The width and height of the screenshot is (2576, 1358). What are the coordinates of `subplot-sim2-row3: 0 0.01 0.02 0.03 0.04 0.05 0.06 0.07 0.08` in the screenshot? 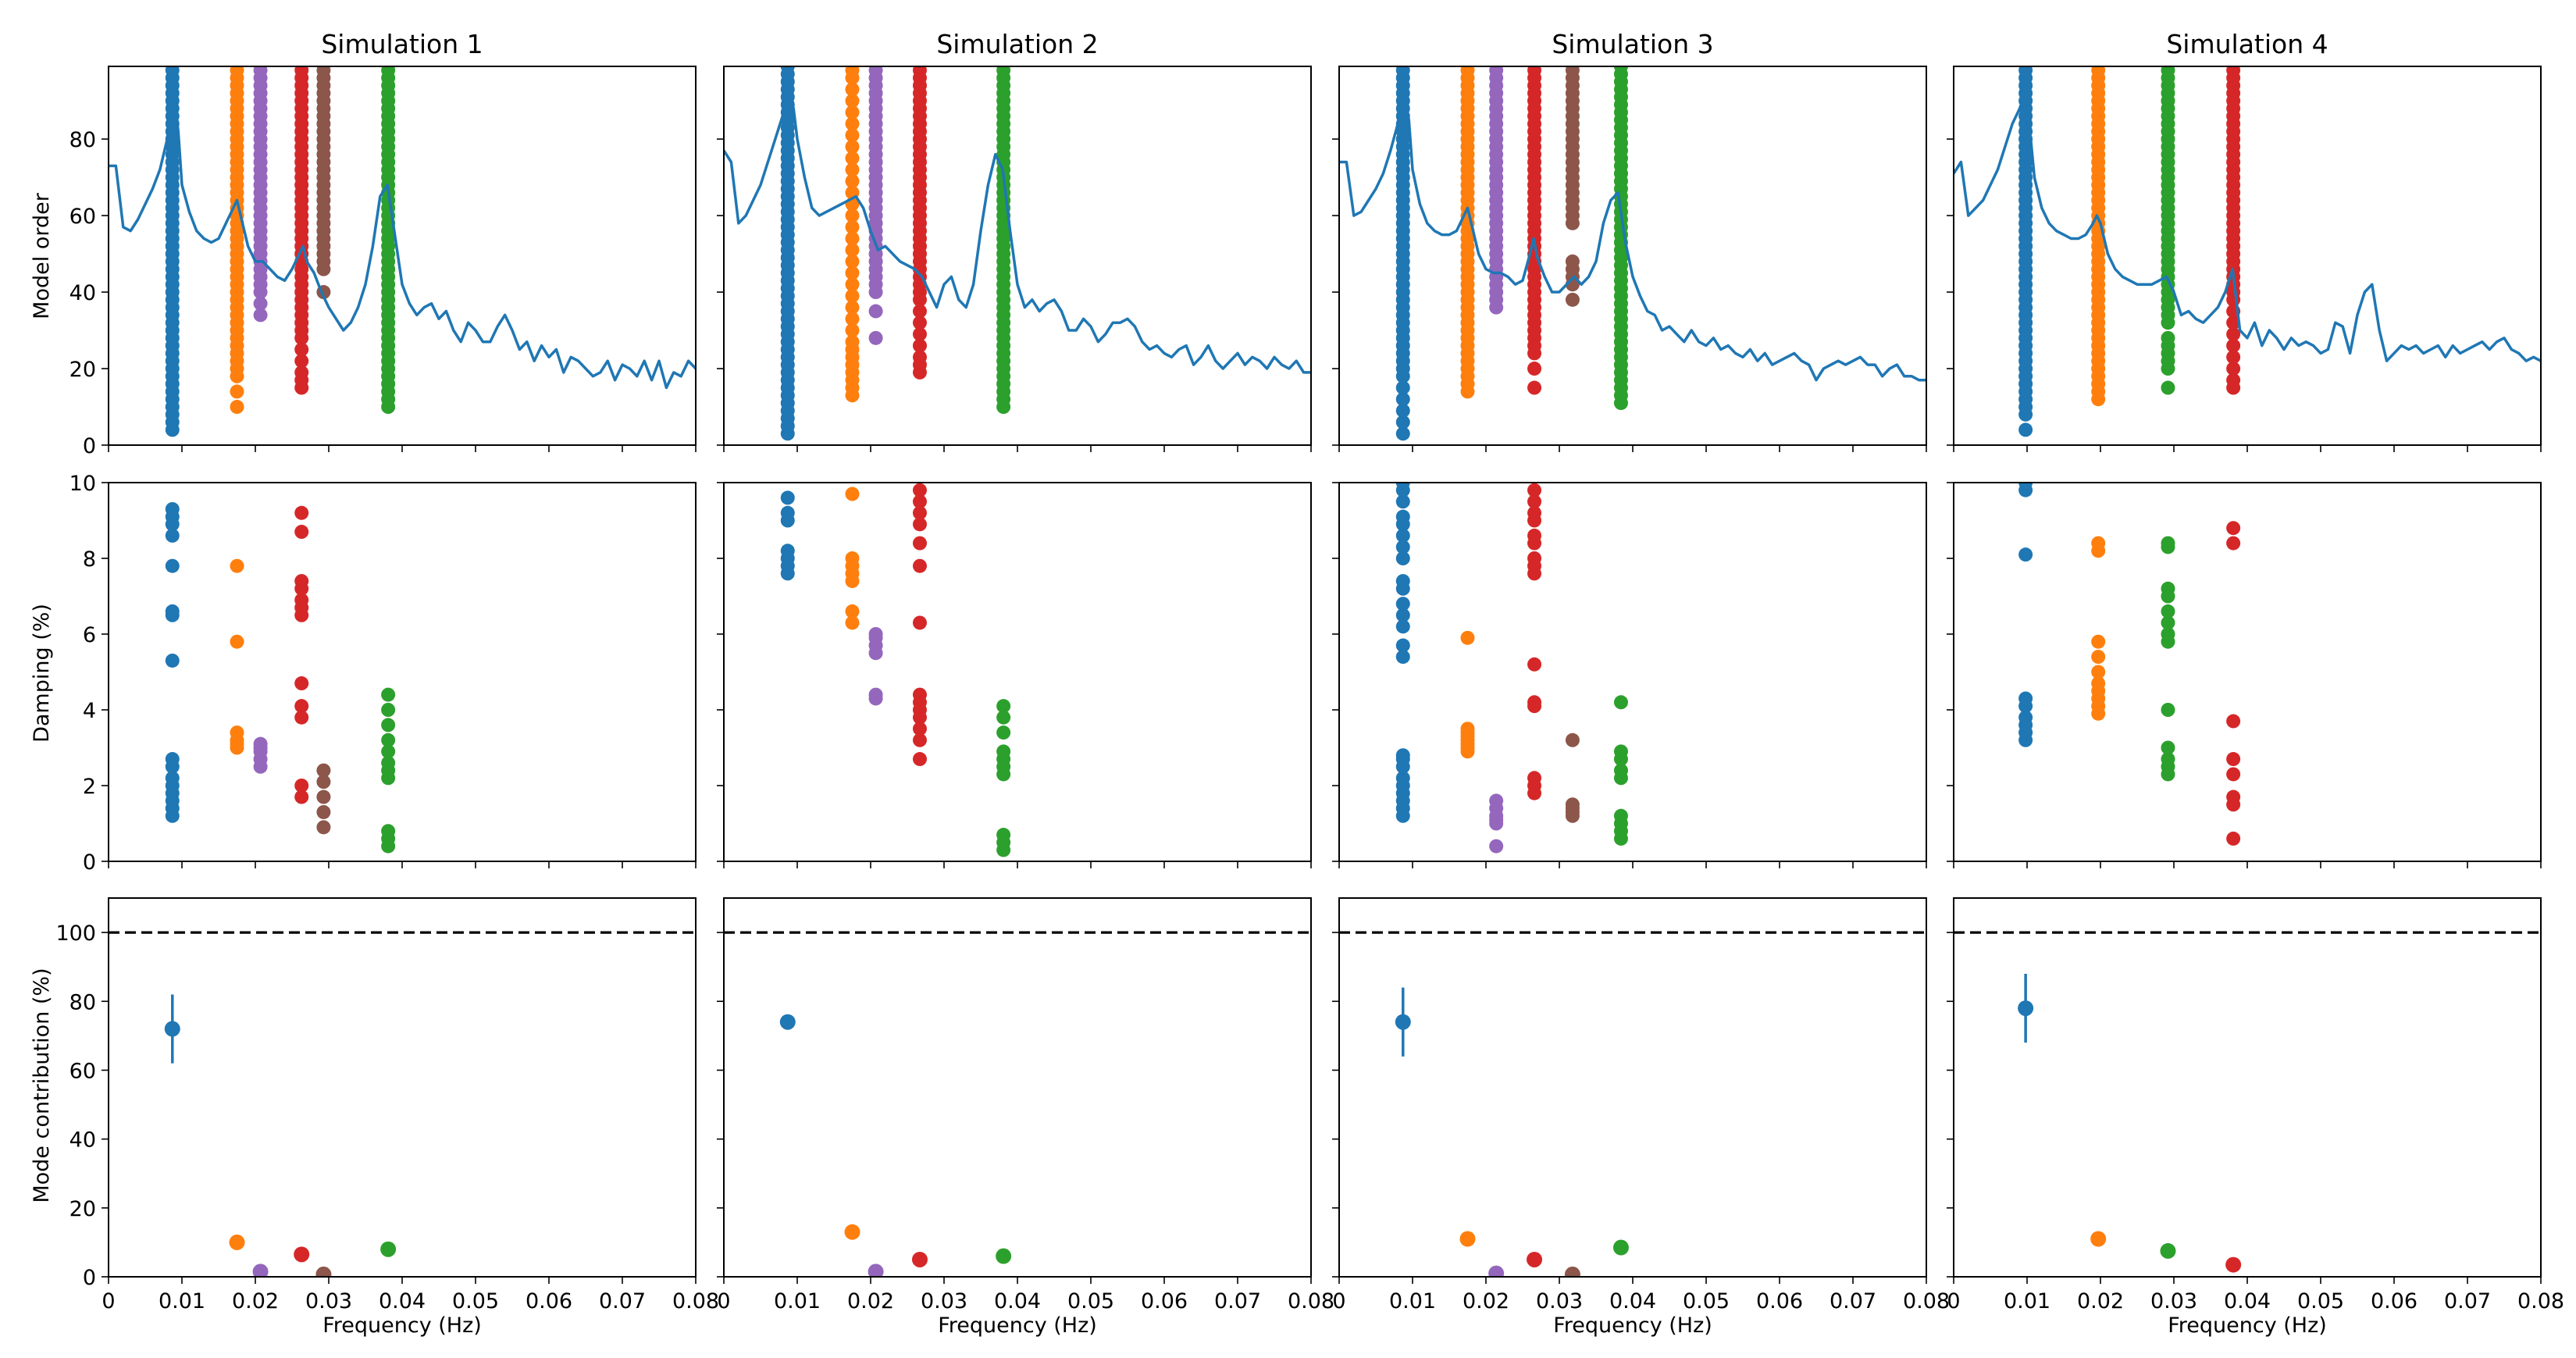 It's located at (1026, 1105).